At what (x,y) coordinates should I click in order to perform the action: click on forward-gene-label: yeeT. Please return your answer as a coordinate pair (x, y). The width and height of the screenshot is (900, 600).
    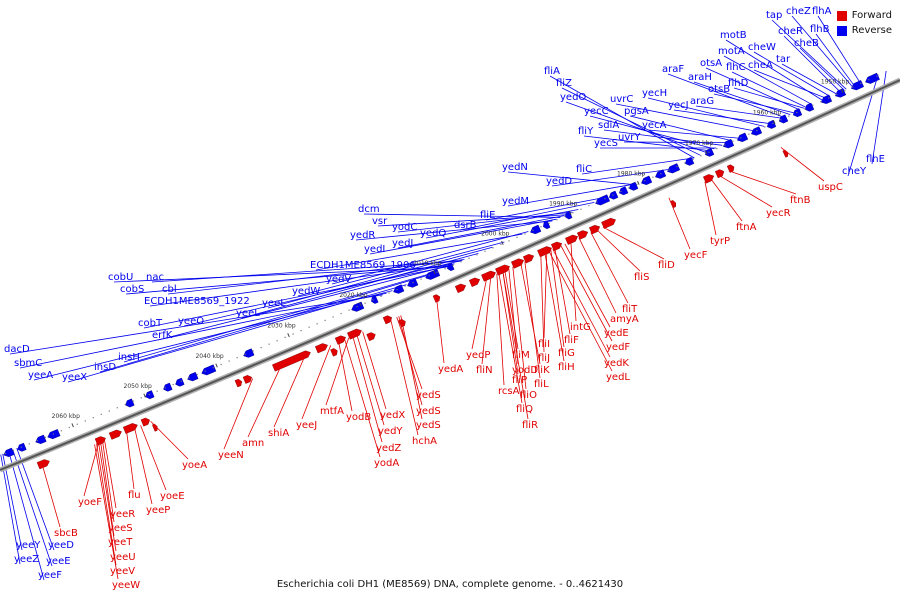
    Looking at the image, I should click on (120, 542).